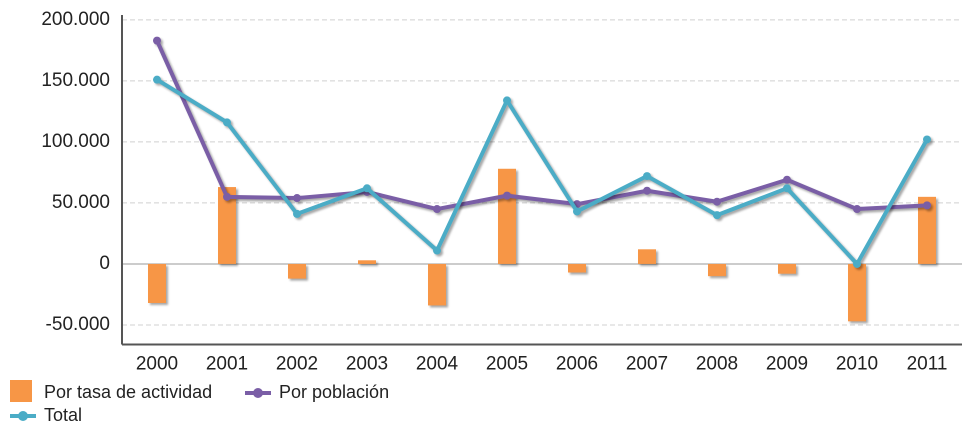 The image size is (964, 426). What do you see at coordinates (81, 202) in the screenshot?
I see `y-tick-label: 50.000` at bounding box center [81, 202].